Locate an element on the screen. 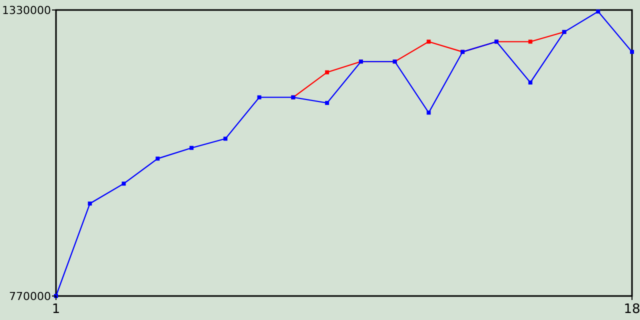 The height and width of the screenshot is (320, 640). y-tick-label: 770000 is located at coordinates (30, 296).